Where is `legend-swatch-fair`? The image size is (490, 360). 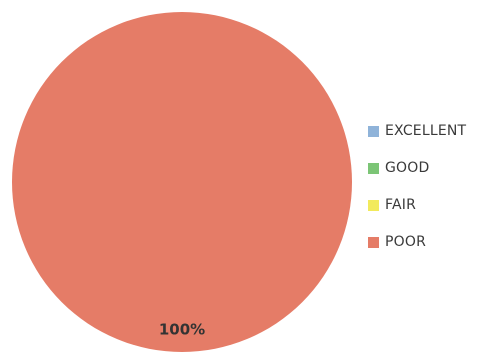 legend-swatch-fair is located at coordinates (373, 205).